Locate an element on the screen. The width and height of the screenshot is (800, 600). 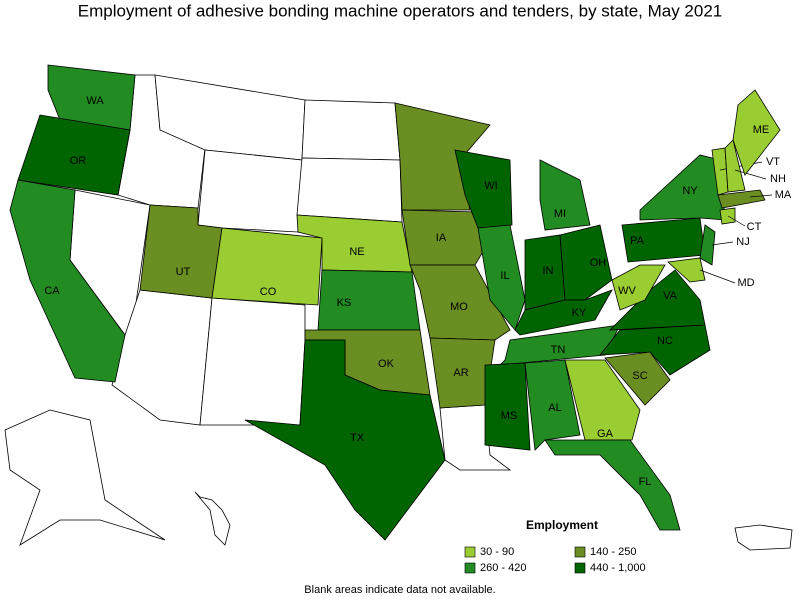
state-label: SC is located at coordinates (639, 376).